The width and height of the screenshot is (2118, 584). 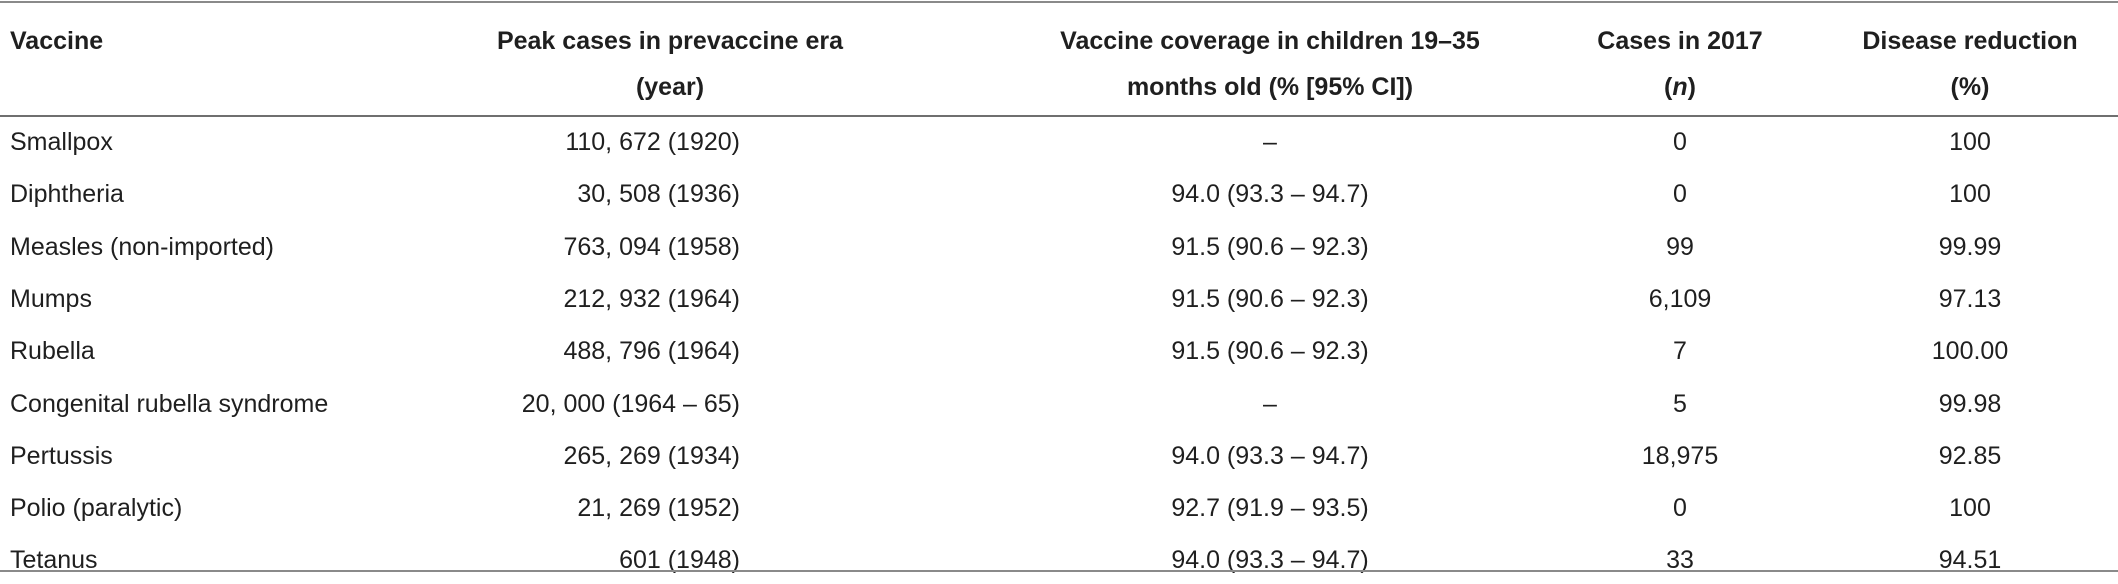 What do you see at coordinates (670, 87) in the screenshot?
I see `header-peak-line2: (year)` at bounding box center [670, 87].